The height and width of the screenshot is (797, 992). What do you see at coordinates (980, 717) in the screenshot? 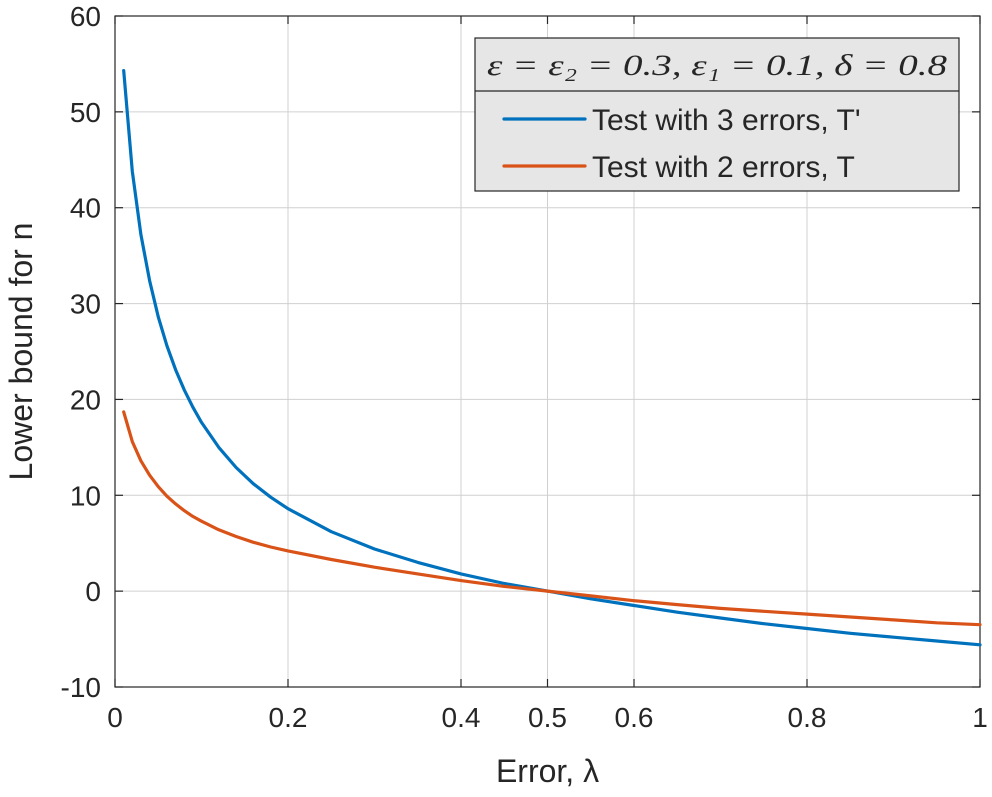
I see `x-tick-label: 1` at bounding box center [980, 717].